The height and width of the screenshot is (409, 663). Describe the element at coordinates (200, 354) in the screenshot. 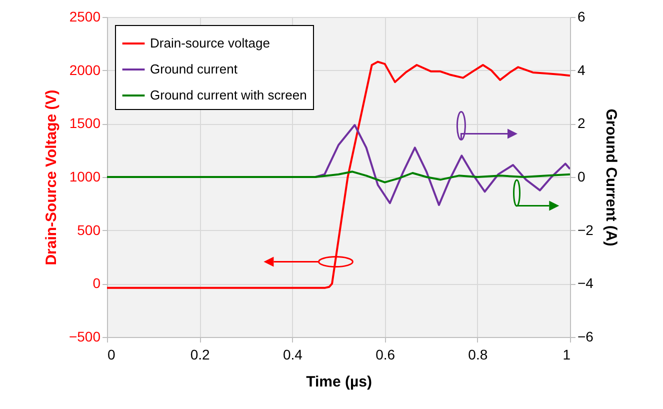

I see `x-tick-label: 0.2` at that location.